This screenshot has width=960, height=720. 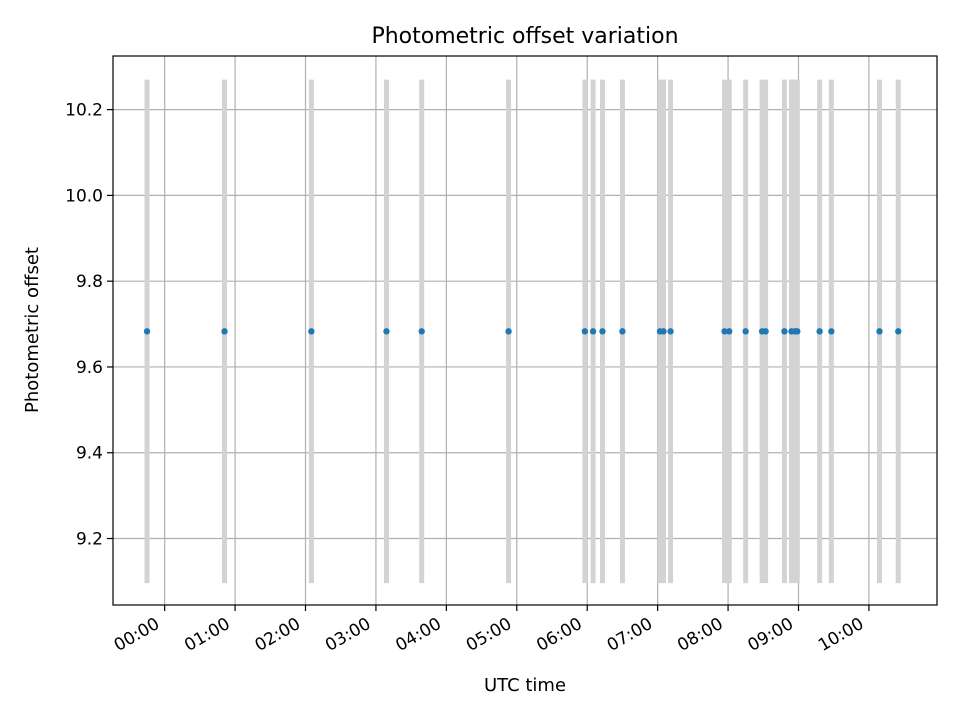 I want to click on y-tick-label: 9.6, so click(x=89, y=368).